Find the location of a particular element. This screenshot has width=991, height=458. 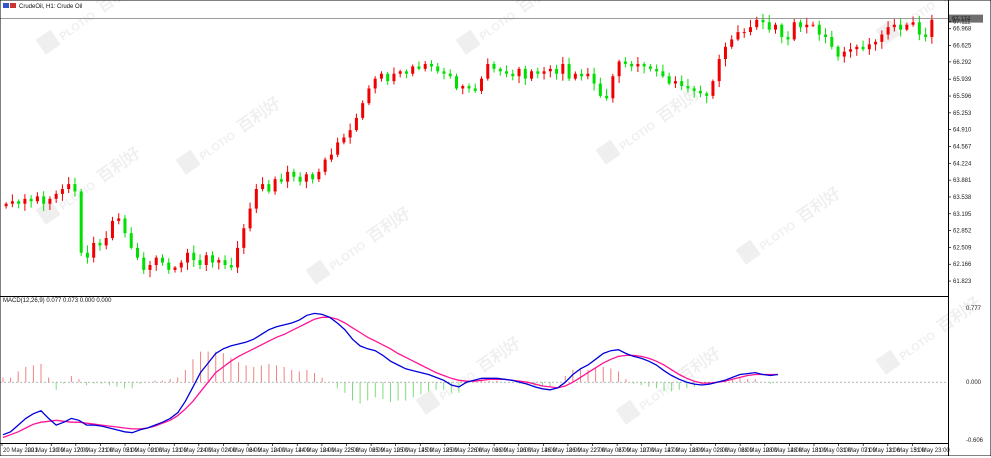

price-tick-label: 62.509 is located at coordinates (962, 248).